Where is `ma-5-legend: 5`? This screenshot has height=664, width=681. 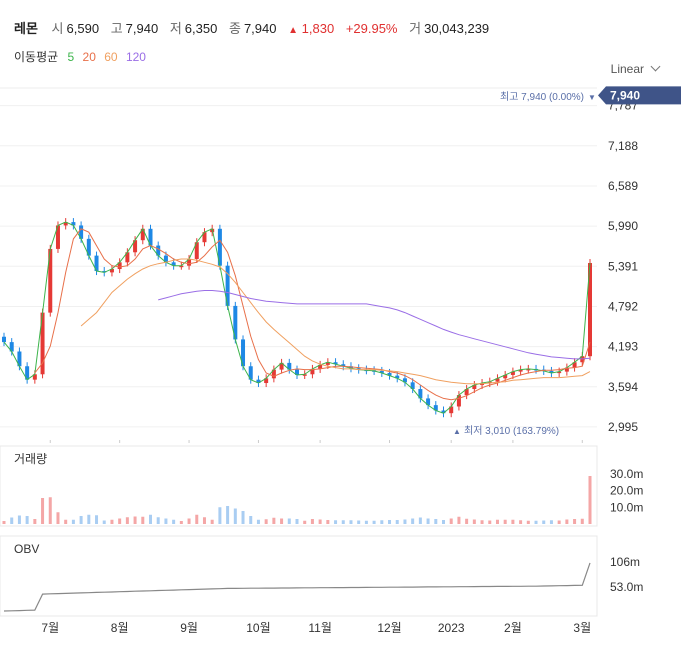
ma-5-legend: 5 is located at coordinates (71, 57).